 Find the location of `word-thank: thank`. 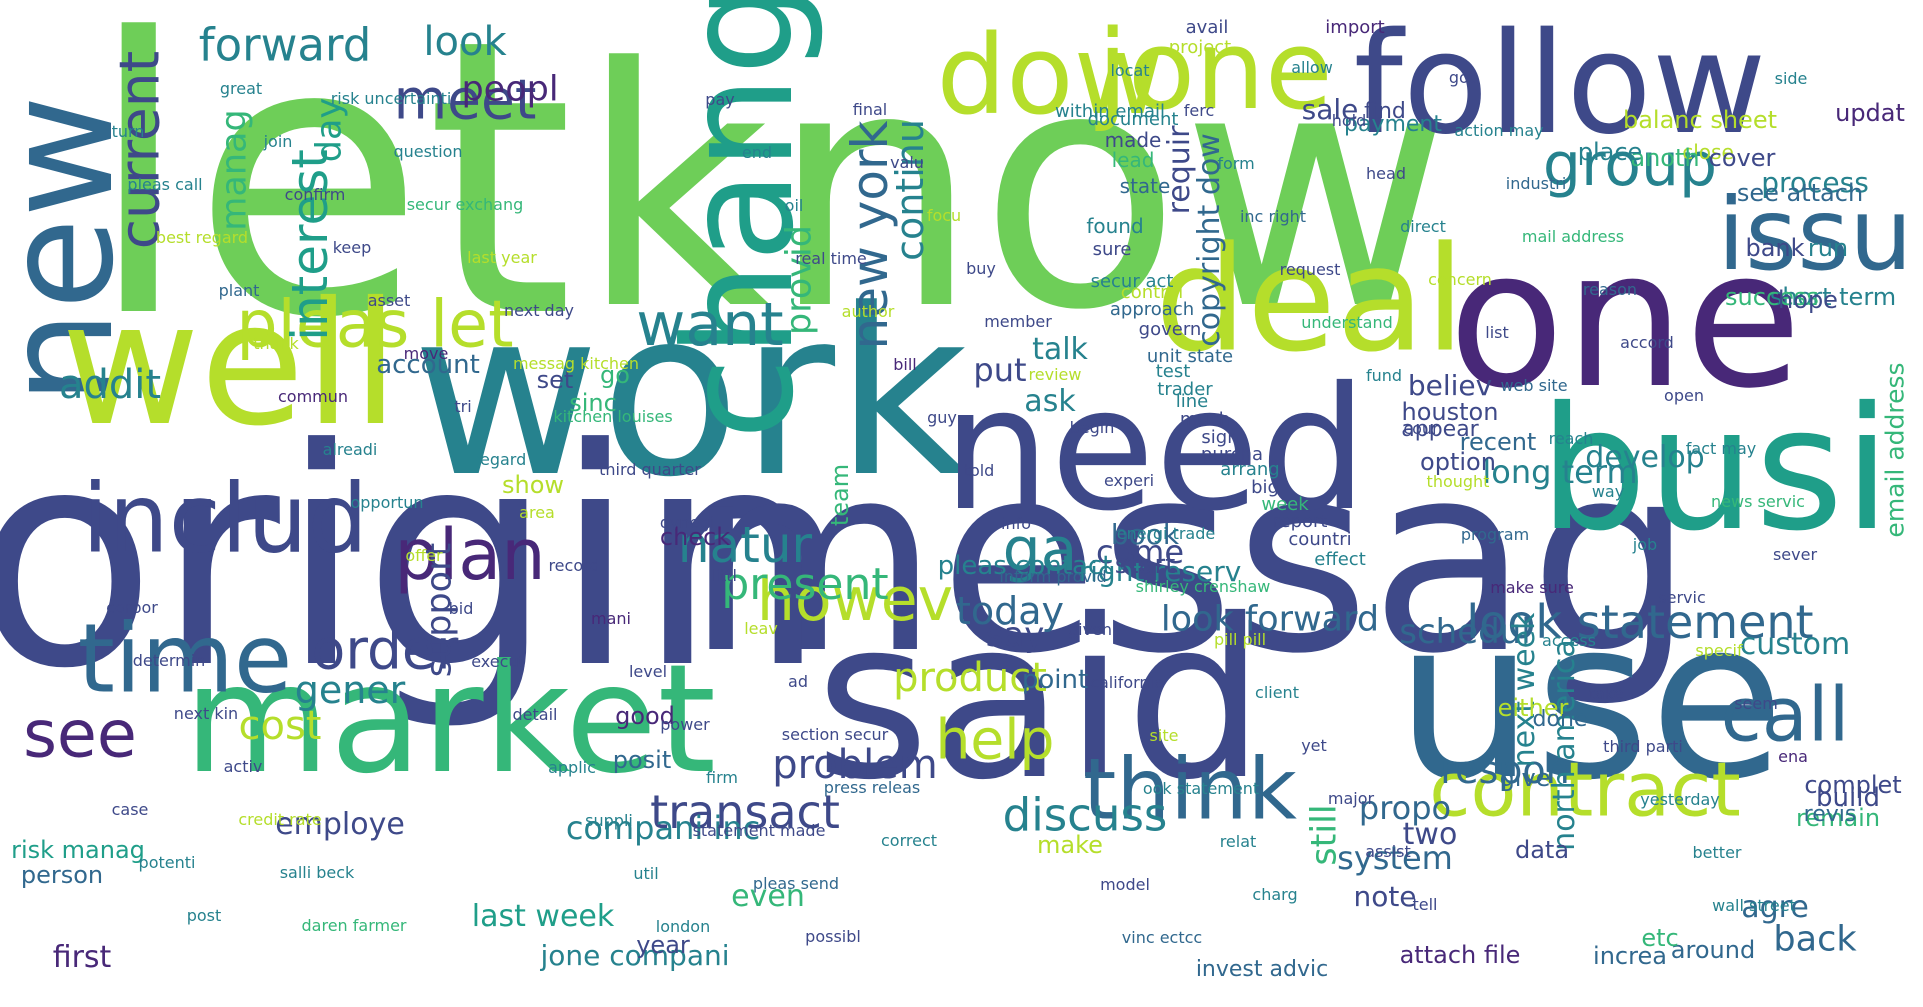

word-thank: thank is located at coordinates (276, 343).